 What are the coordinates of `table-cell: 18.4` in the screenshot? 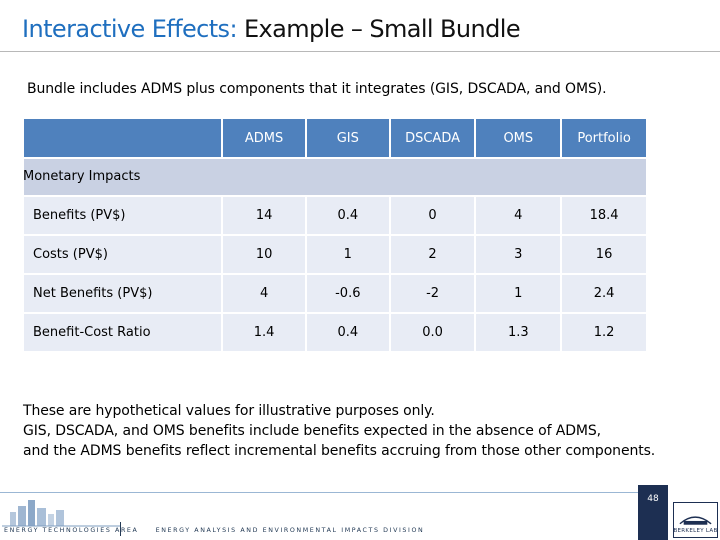 It's located at (604, 215).